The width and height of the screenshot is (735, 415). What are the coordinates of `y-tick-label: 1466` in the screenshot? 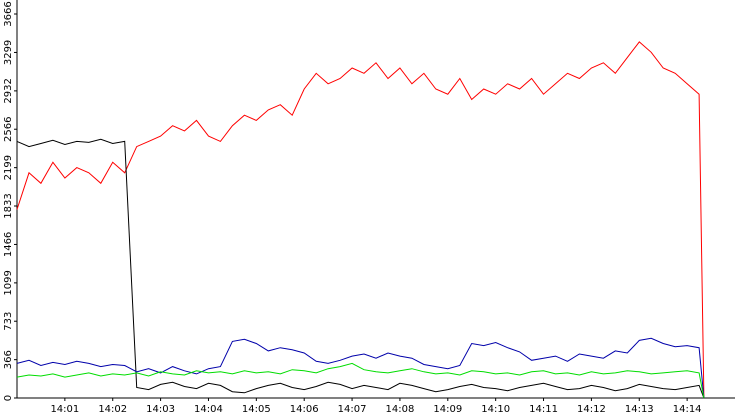 It's located at (8, 244).